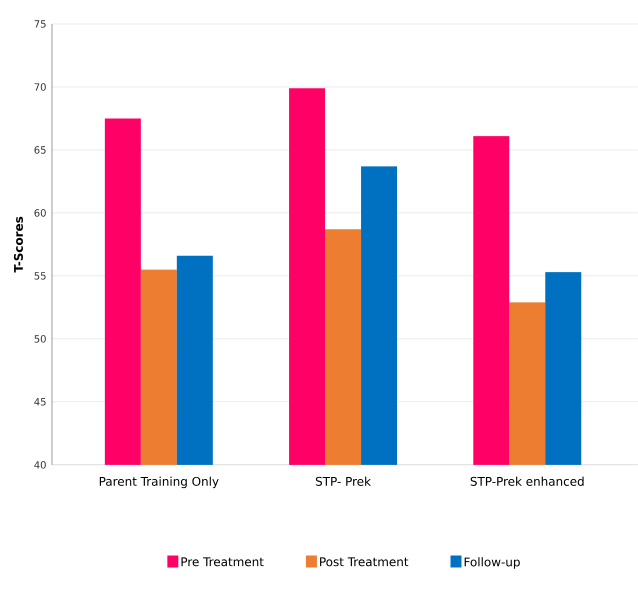 This screenshot has height=613, width=638. Describe the element at coordinates (364, 561) in the screenshot. I see `legend-label: Post Treatment` at that location.